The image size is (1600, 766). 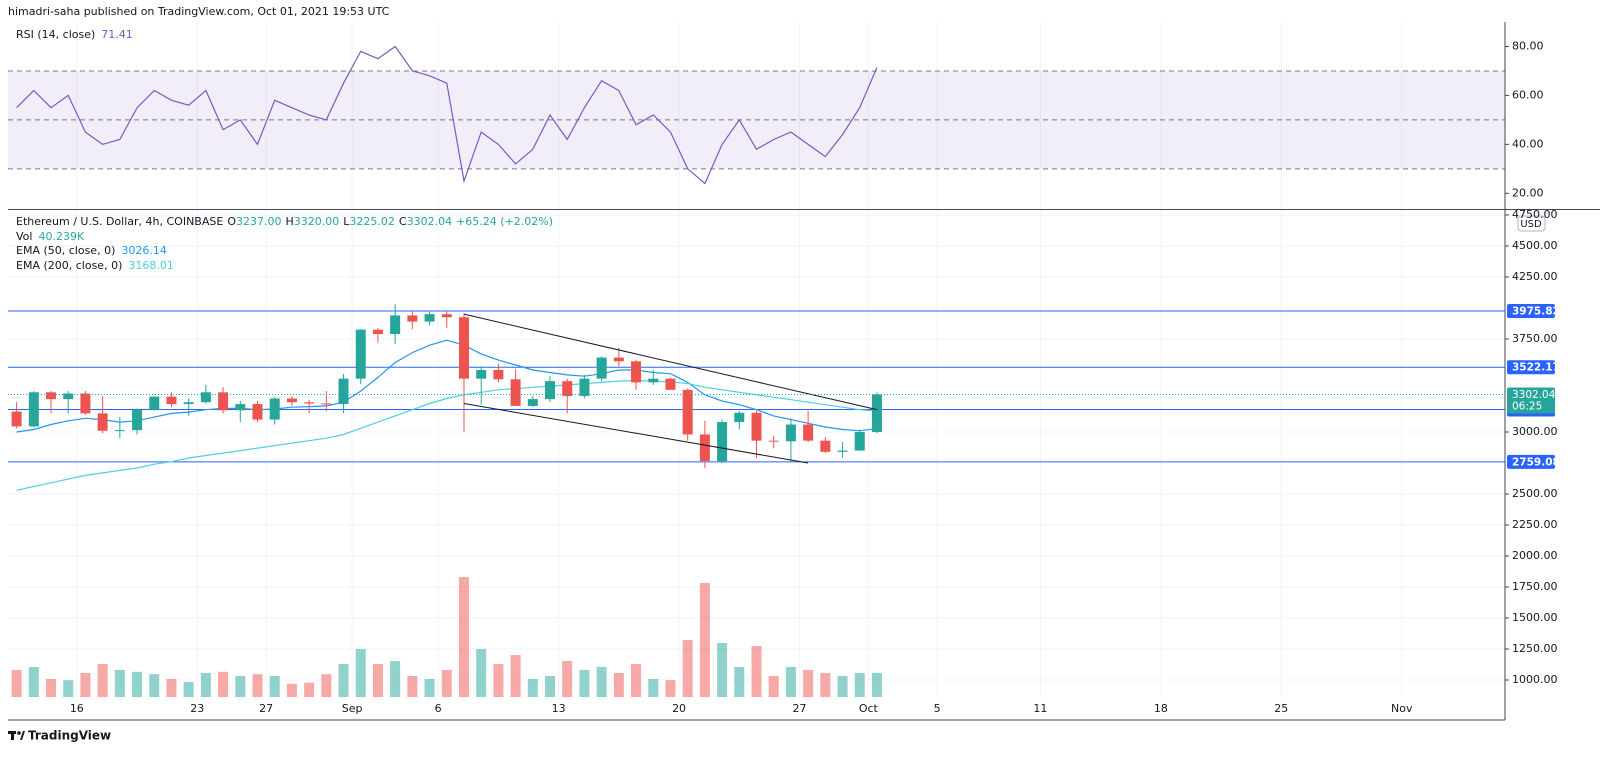 What do you see at coordinates (1535, 493) in the screenshot?
I see `y-tick-label: 2500.00` at bounding box center [1535, 493].